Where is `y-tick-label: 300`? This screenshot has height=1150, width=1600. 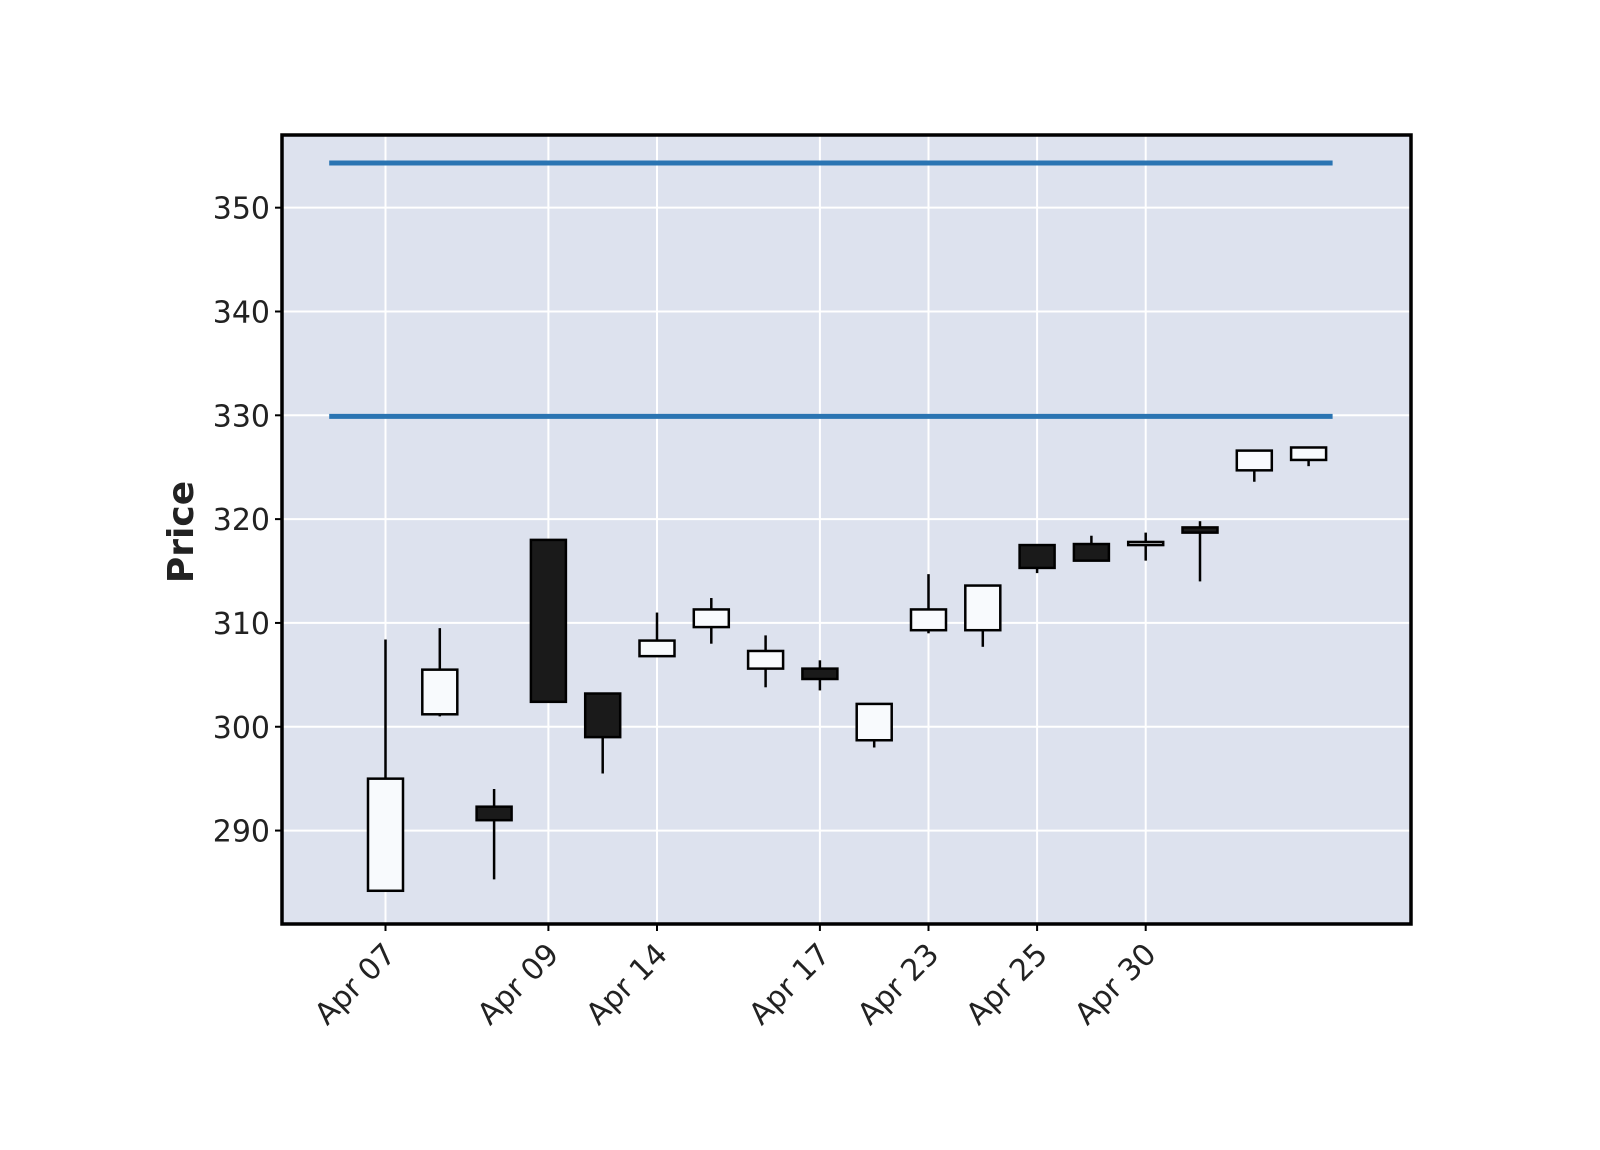
y-tick-label: 300 is located at coordinates (241, 728).